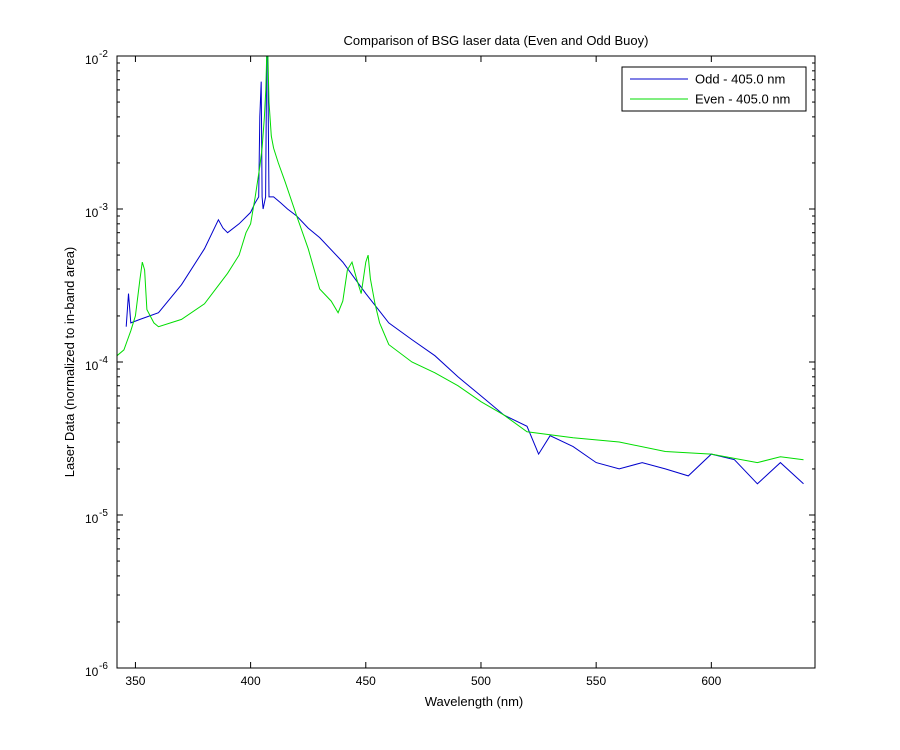  I want to click on legend-box, so click(714, 89).